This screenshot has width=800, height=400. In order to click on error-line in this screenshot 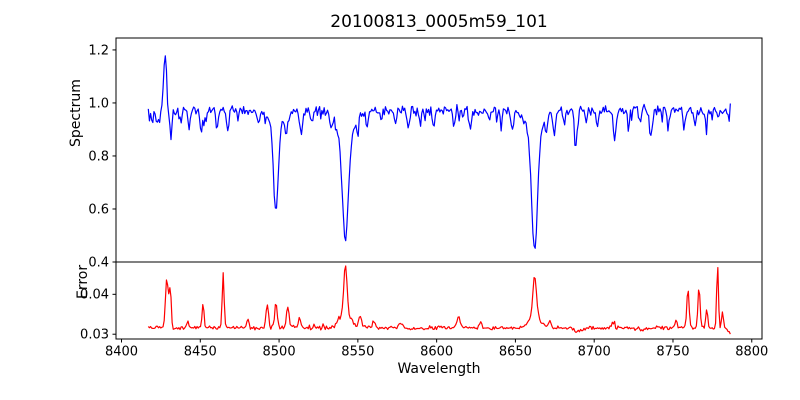, I will do `click(439, 300)`.